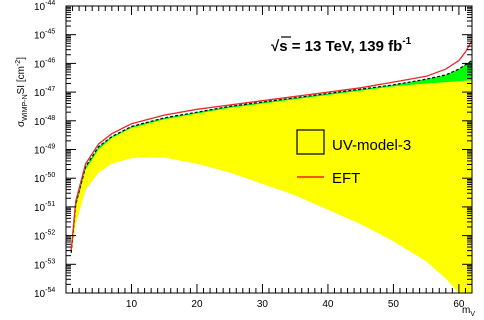 The width and height of the screenshot is (484, 320). What do you see at coordinates (371, 145) in the screenshot?
I see `legend-label-uv-model-3: UV-model-3` at bounding box center [371, 145].